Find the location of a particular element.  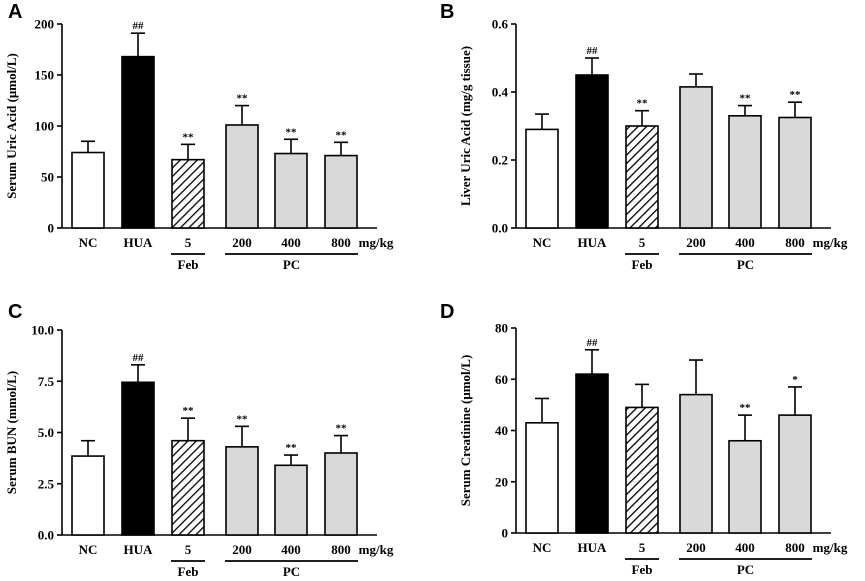

y-axis-title: Serum BUN (mmol/L) is located at coordinates (11, 433).